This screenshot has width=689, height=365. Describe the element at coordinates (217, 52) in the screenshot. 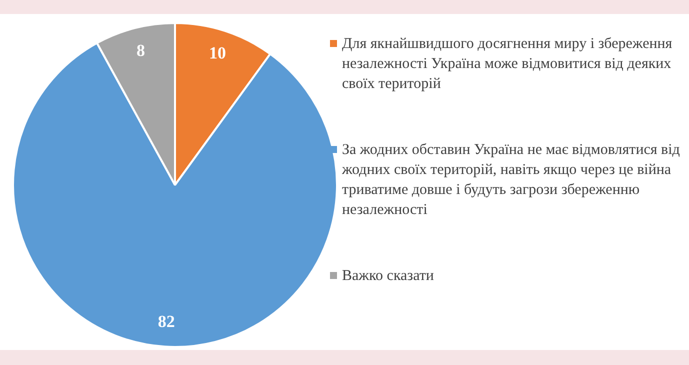

I see `data-label: 10` at that location.